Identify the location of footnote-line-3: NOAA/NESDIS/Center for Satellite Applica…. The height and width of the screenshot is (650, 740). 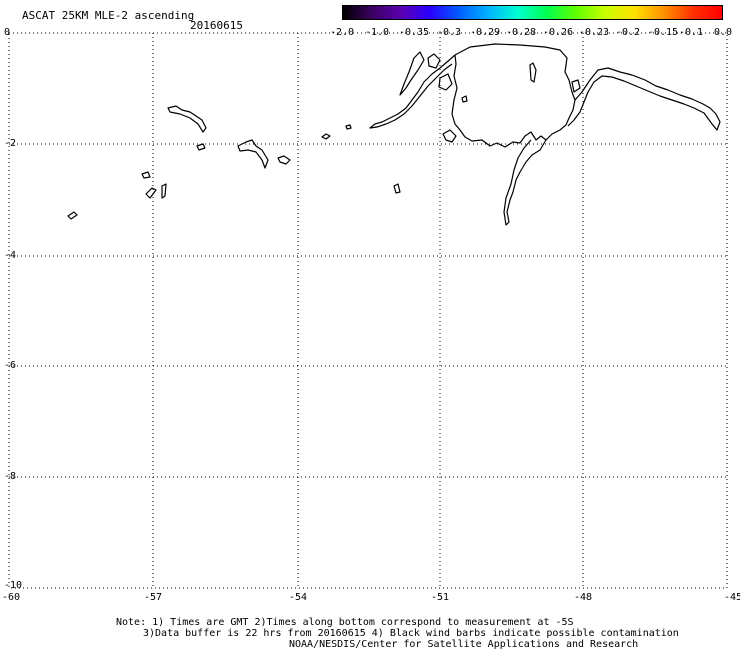
(464, 644).